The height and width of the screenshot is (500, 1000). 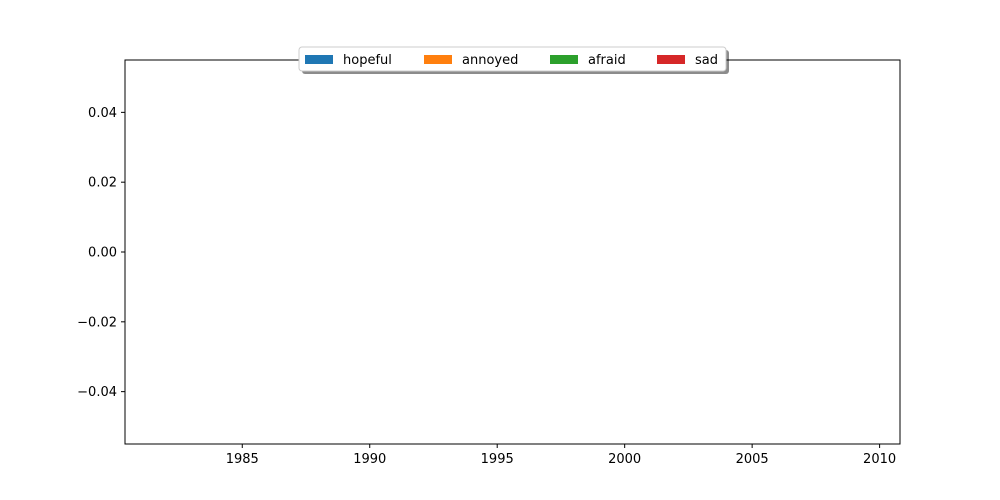 I want to click on legend-item-afraid: afraid, so click(x=588, y=60).